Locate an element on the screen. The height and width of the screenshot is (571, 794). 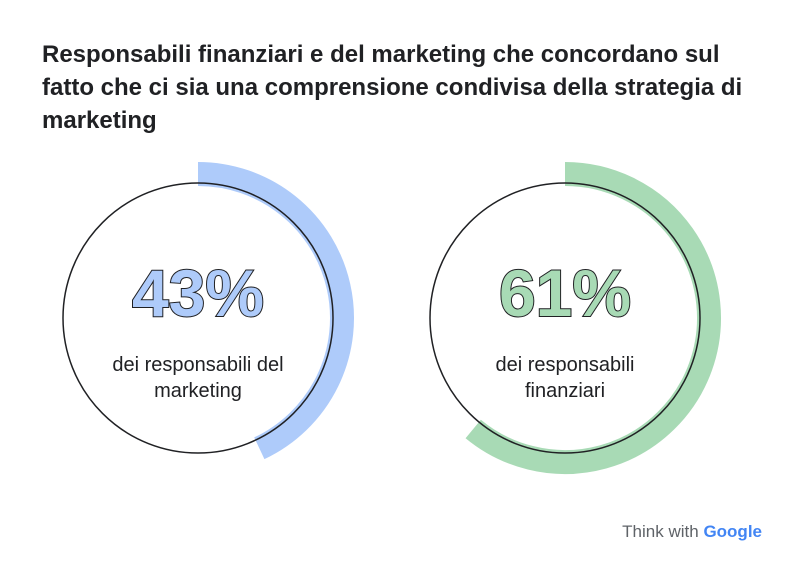
footer-brand: Google is located at coordinates (732, 531).